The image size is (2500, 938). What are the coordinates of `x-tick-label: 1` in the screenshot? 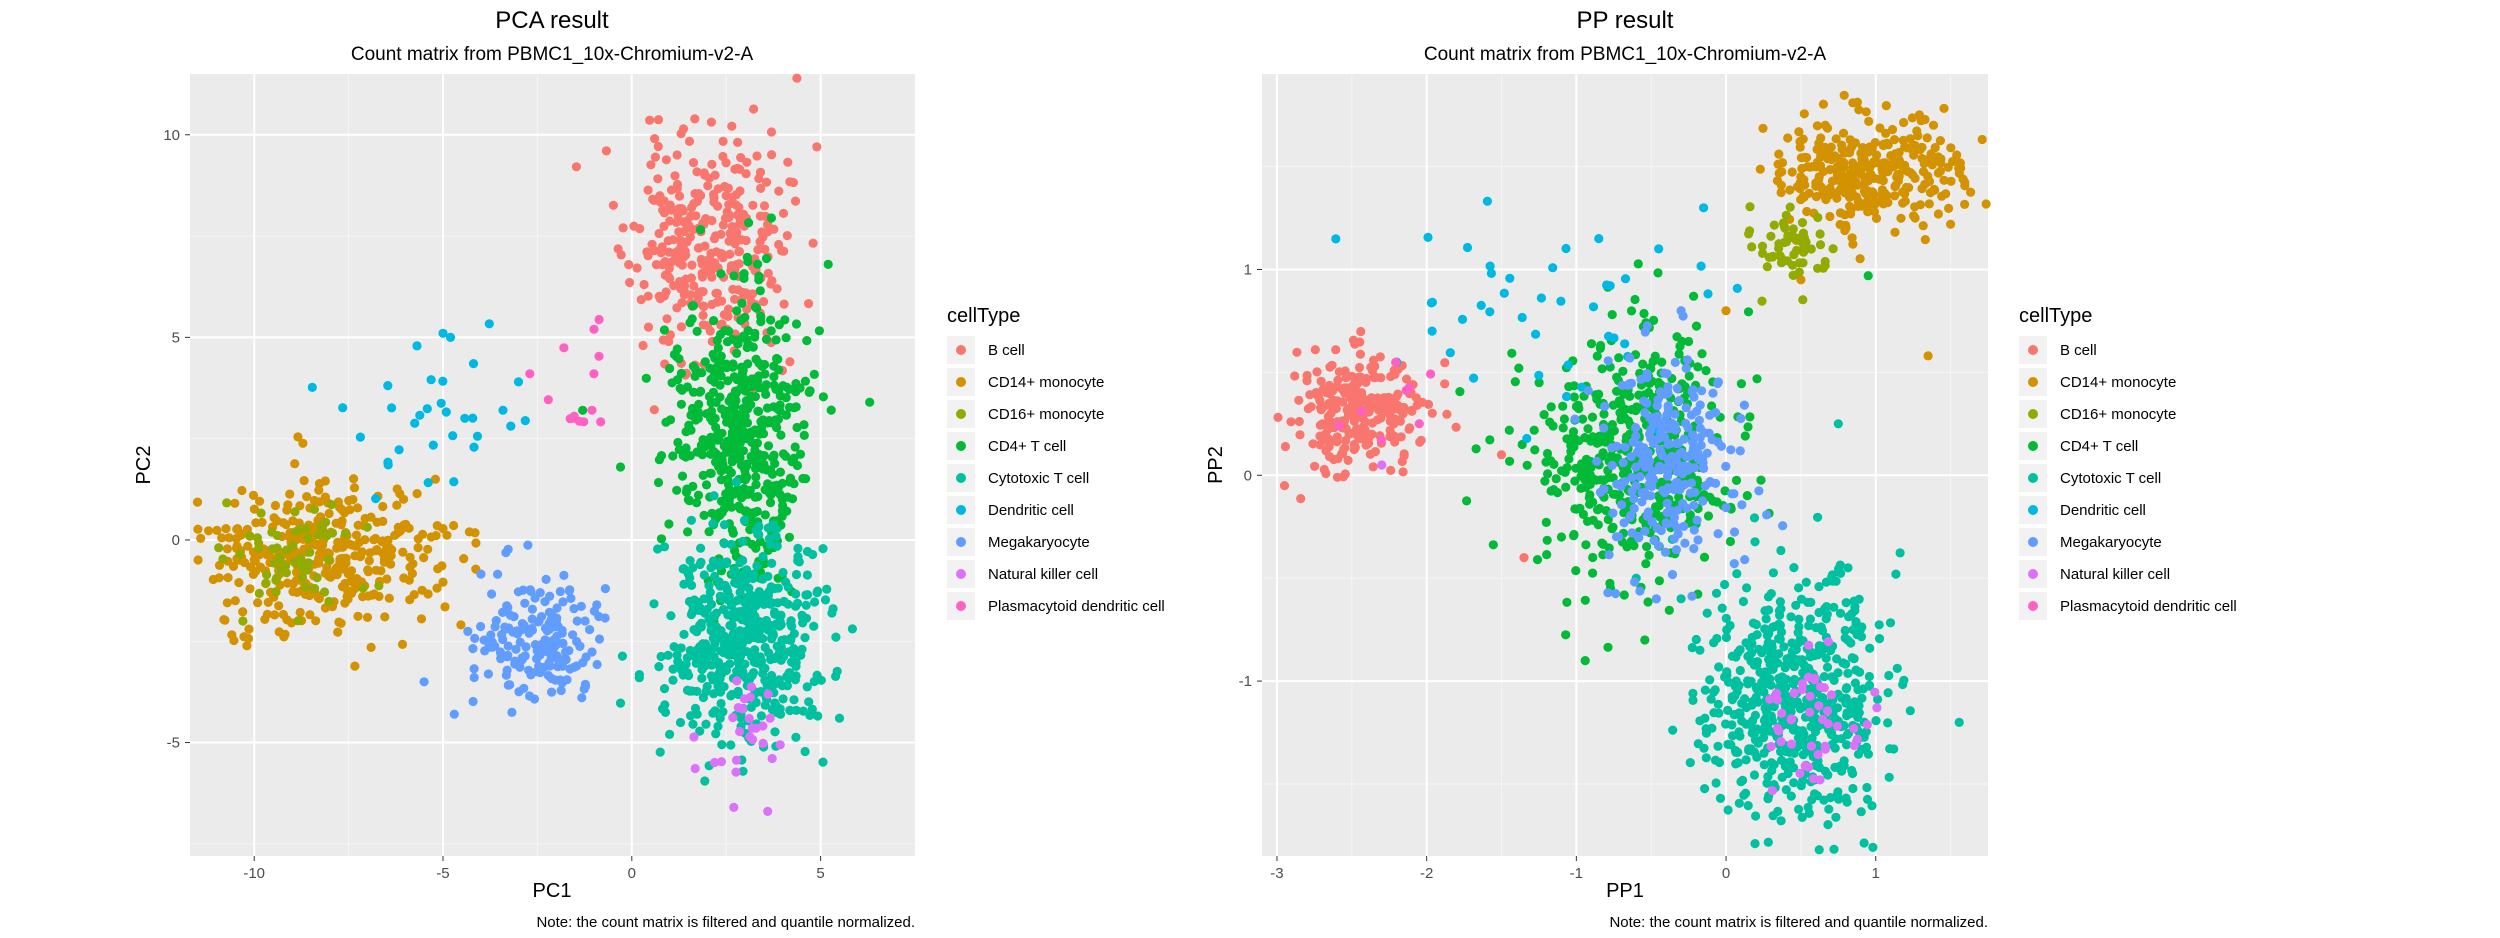 It's located at (1876, 873).